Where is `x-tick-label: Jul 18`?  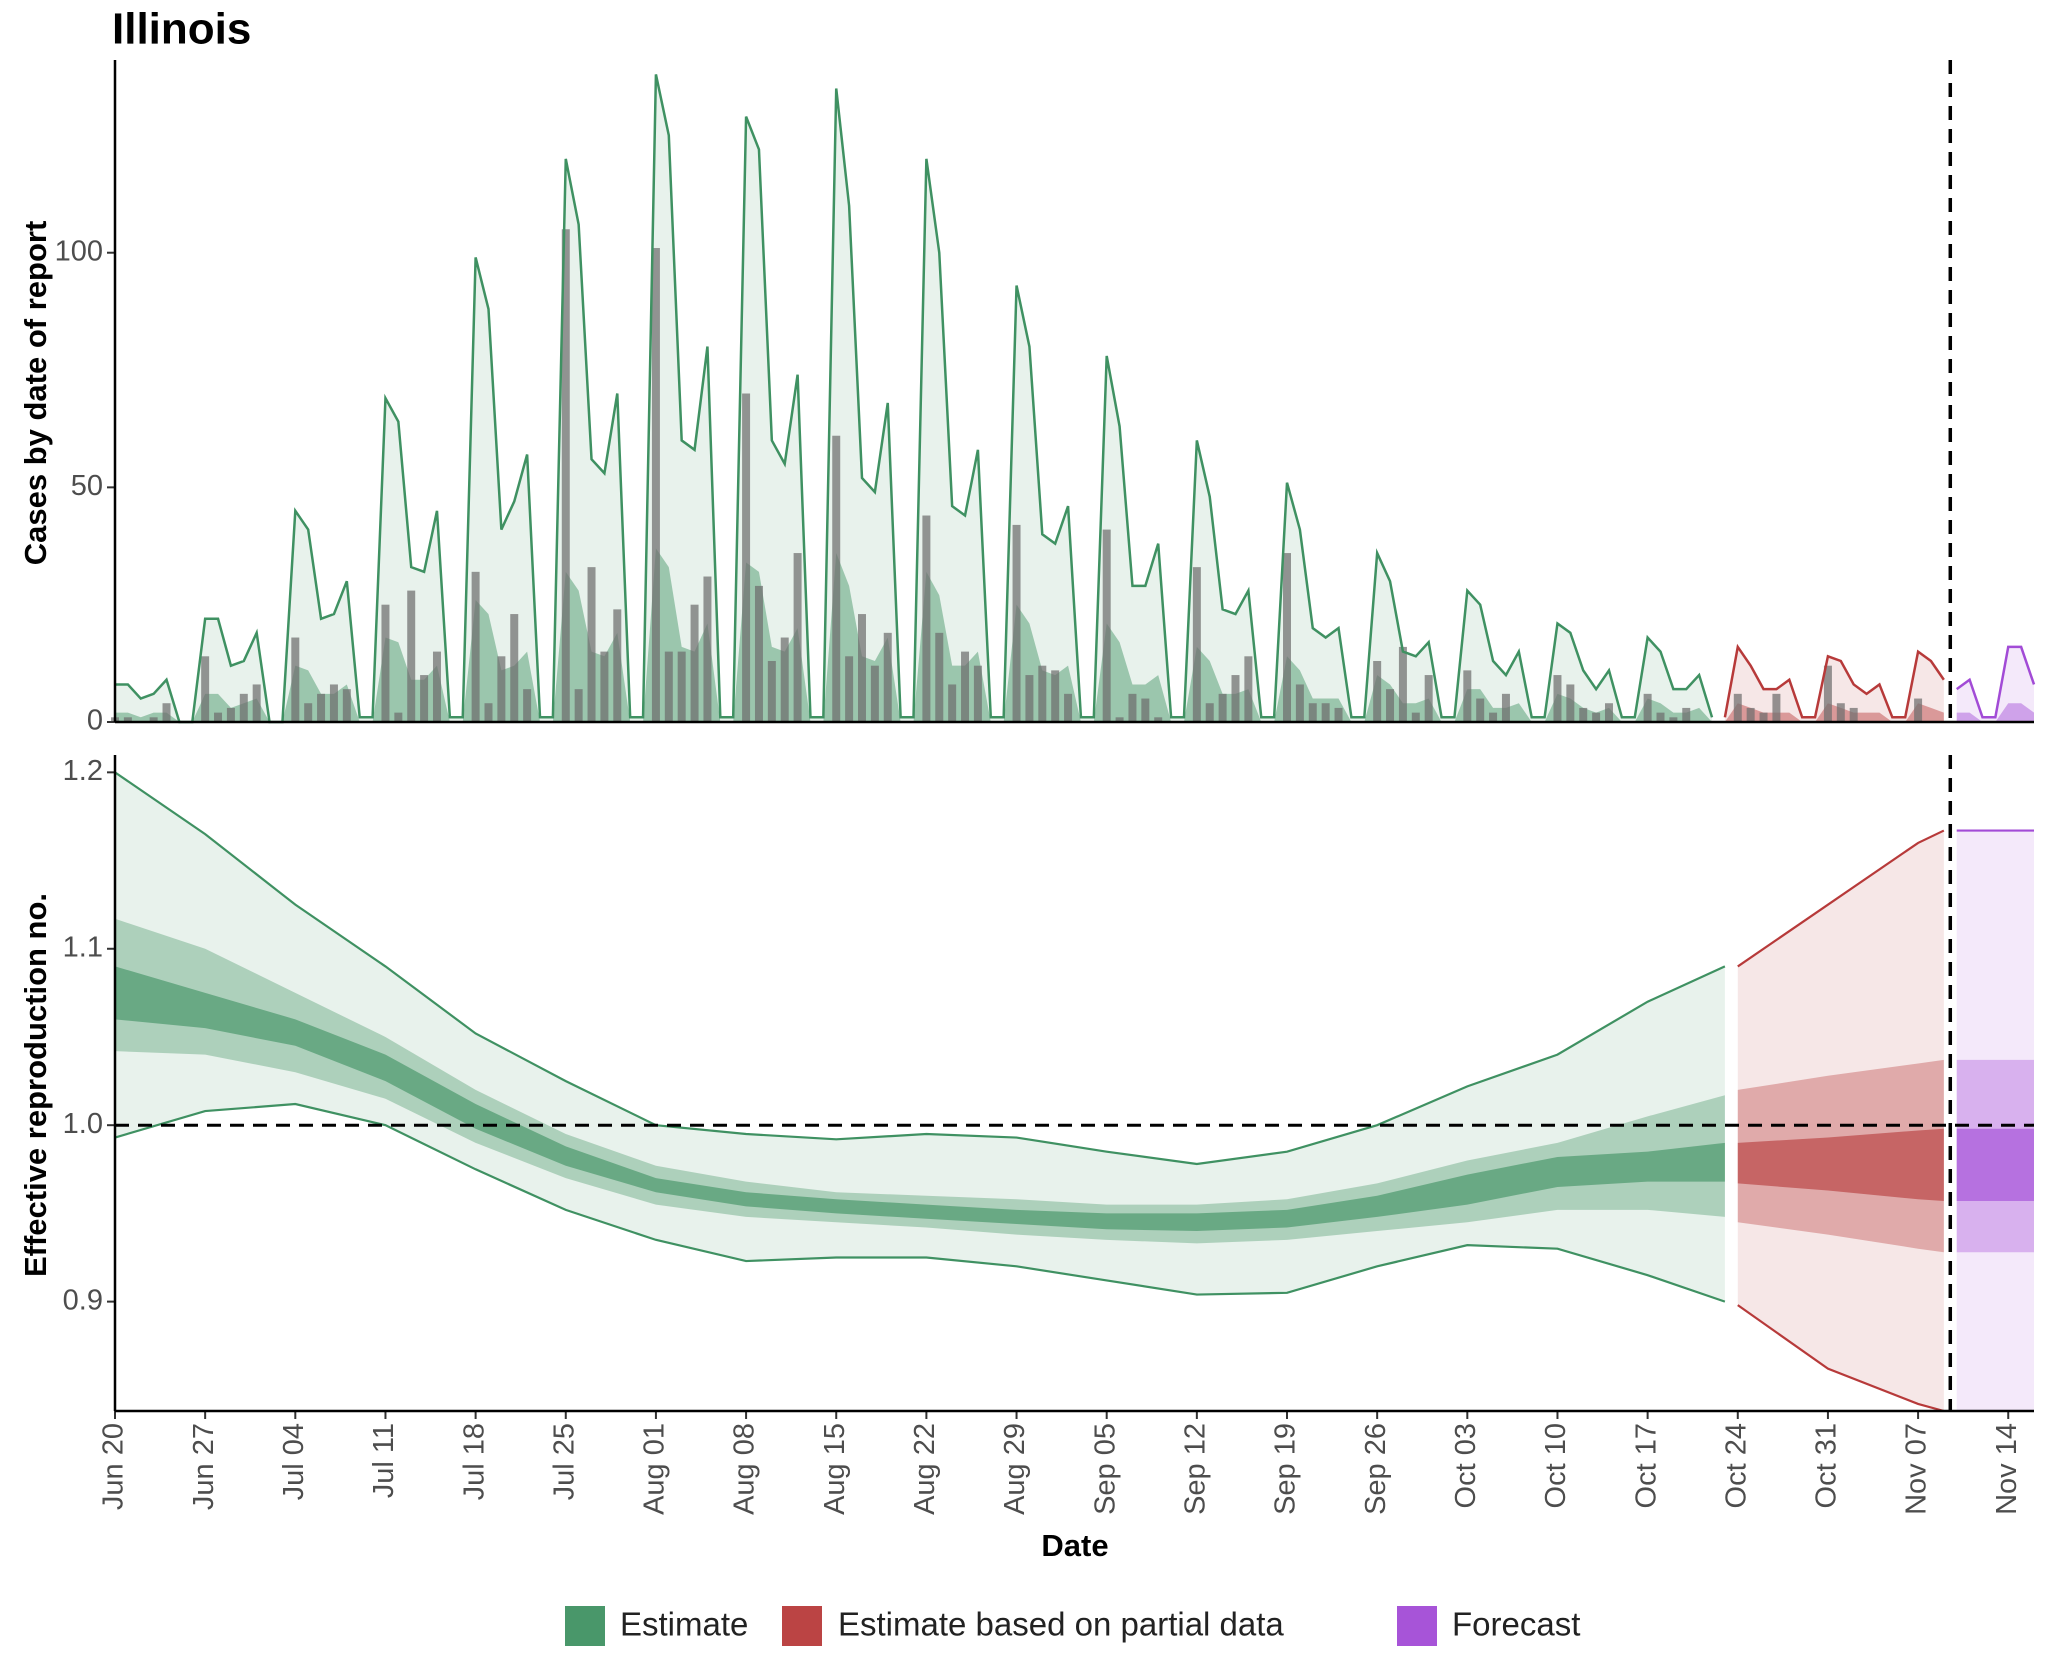 x-tick-label: Jul 18 is located at coordinates (474, 1461).